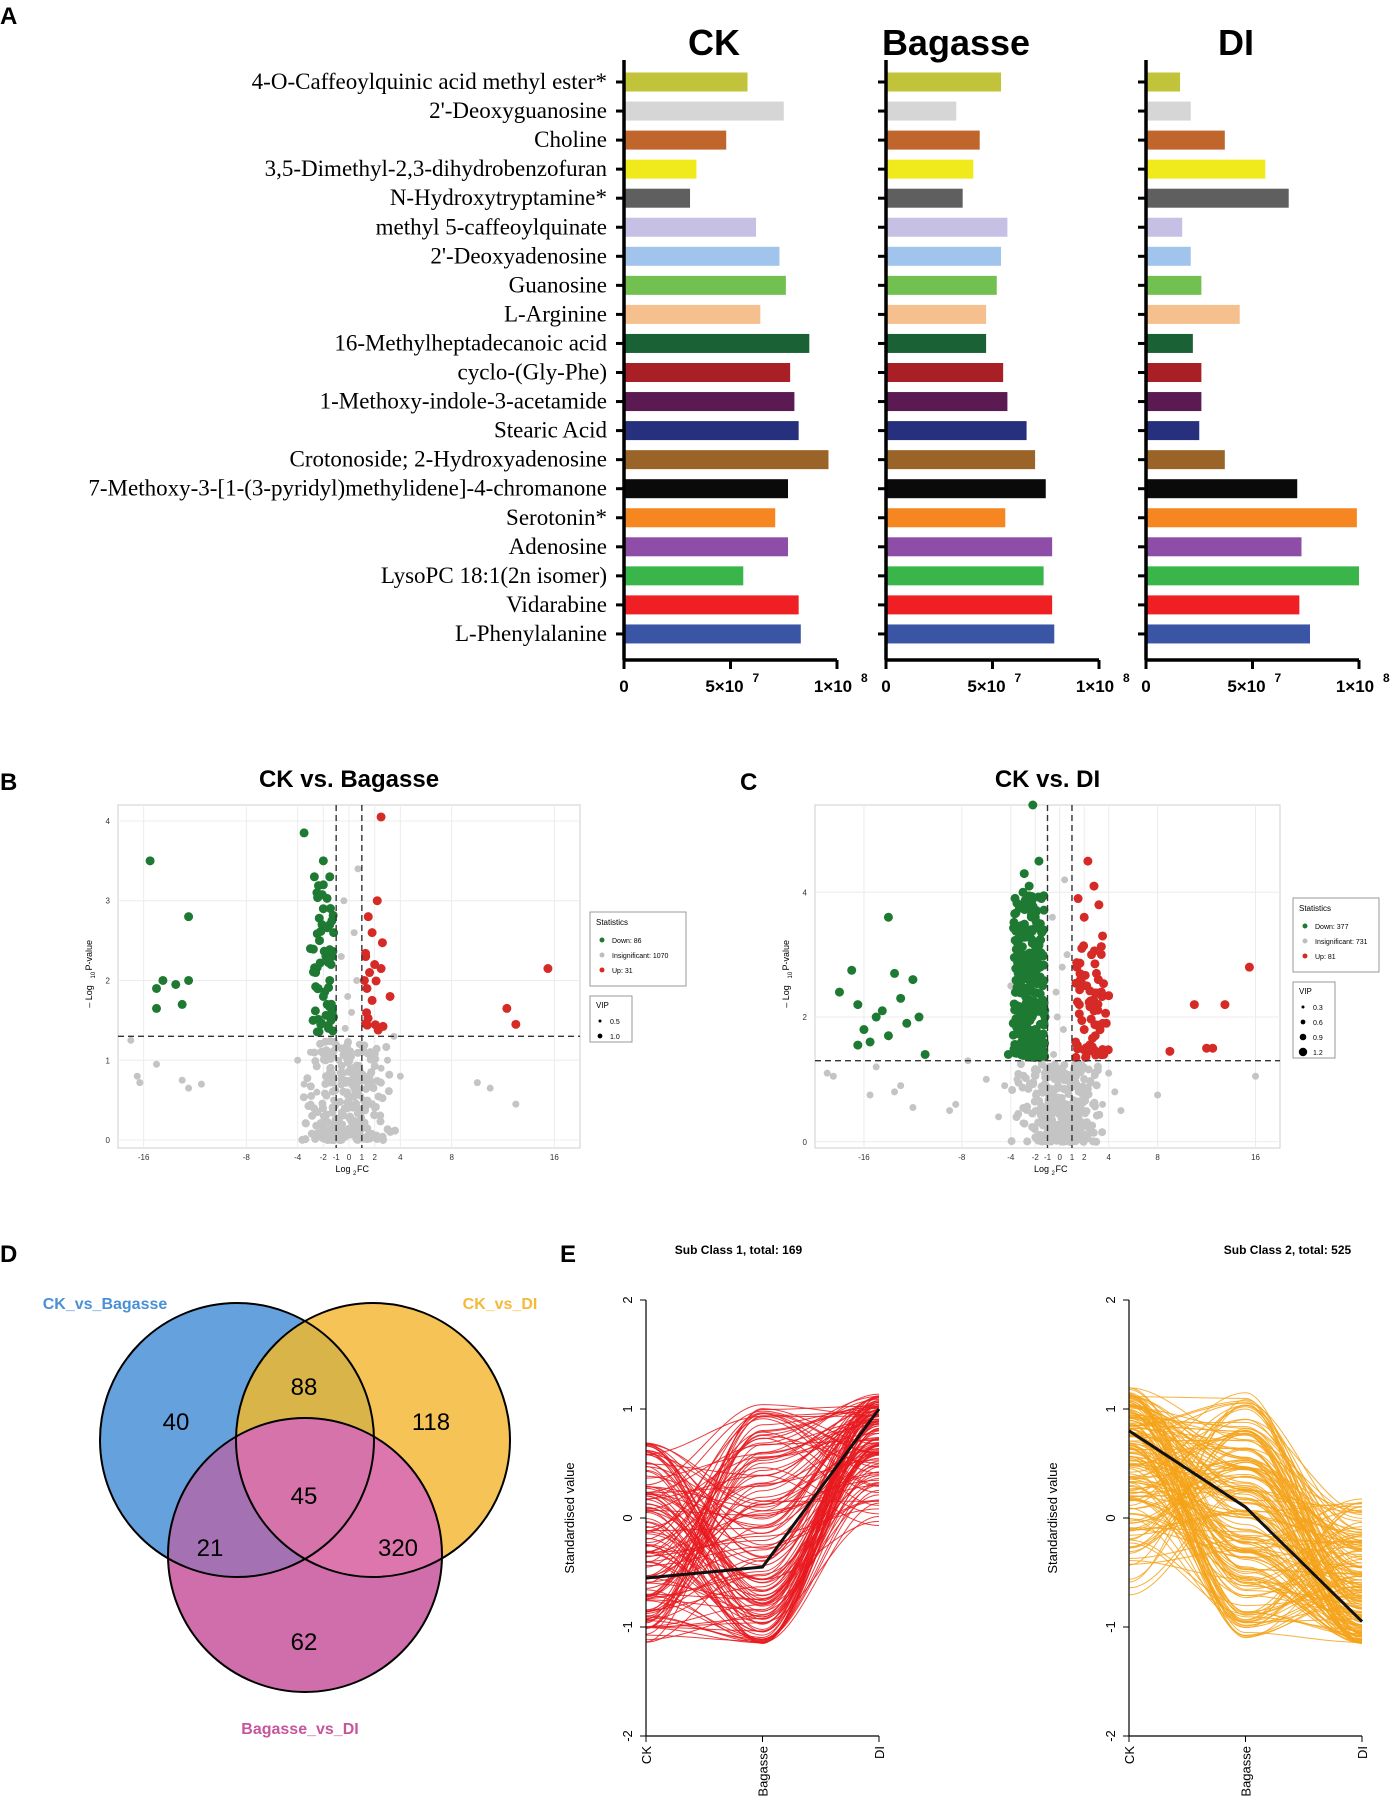  I want to click on x-tick-label: DI, so click(1362, 1752).